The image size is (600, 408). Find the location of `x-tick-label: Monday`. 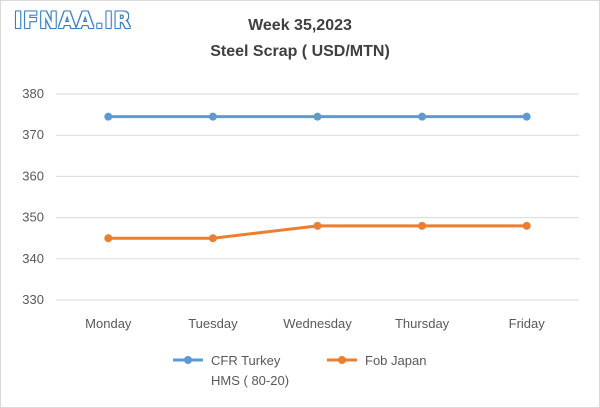

x-tick-label: Monday is located at coordinates (108, 323).